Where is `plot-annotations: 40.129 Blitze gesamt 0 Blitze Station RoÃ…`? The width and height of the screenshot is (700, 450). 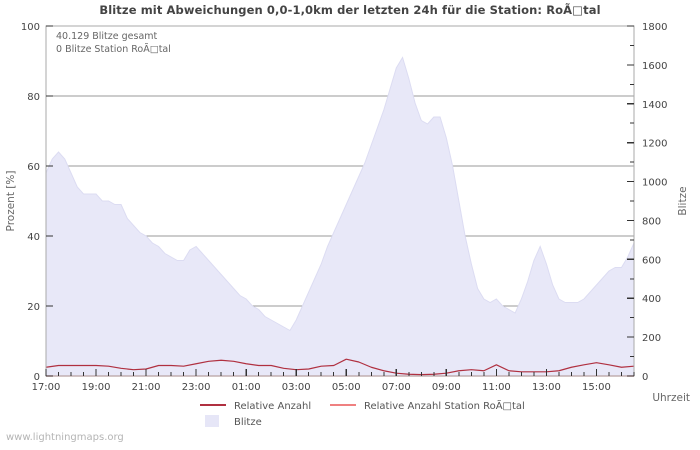
plot-annotations: 40.129 Blitze gesamt 0 Blitze Station RoÃ… is located at coordinates (113, 43).